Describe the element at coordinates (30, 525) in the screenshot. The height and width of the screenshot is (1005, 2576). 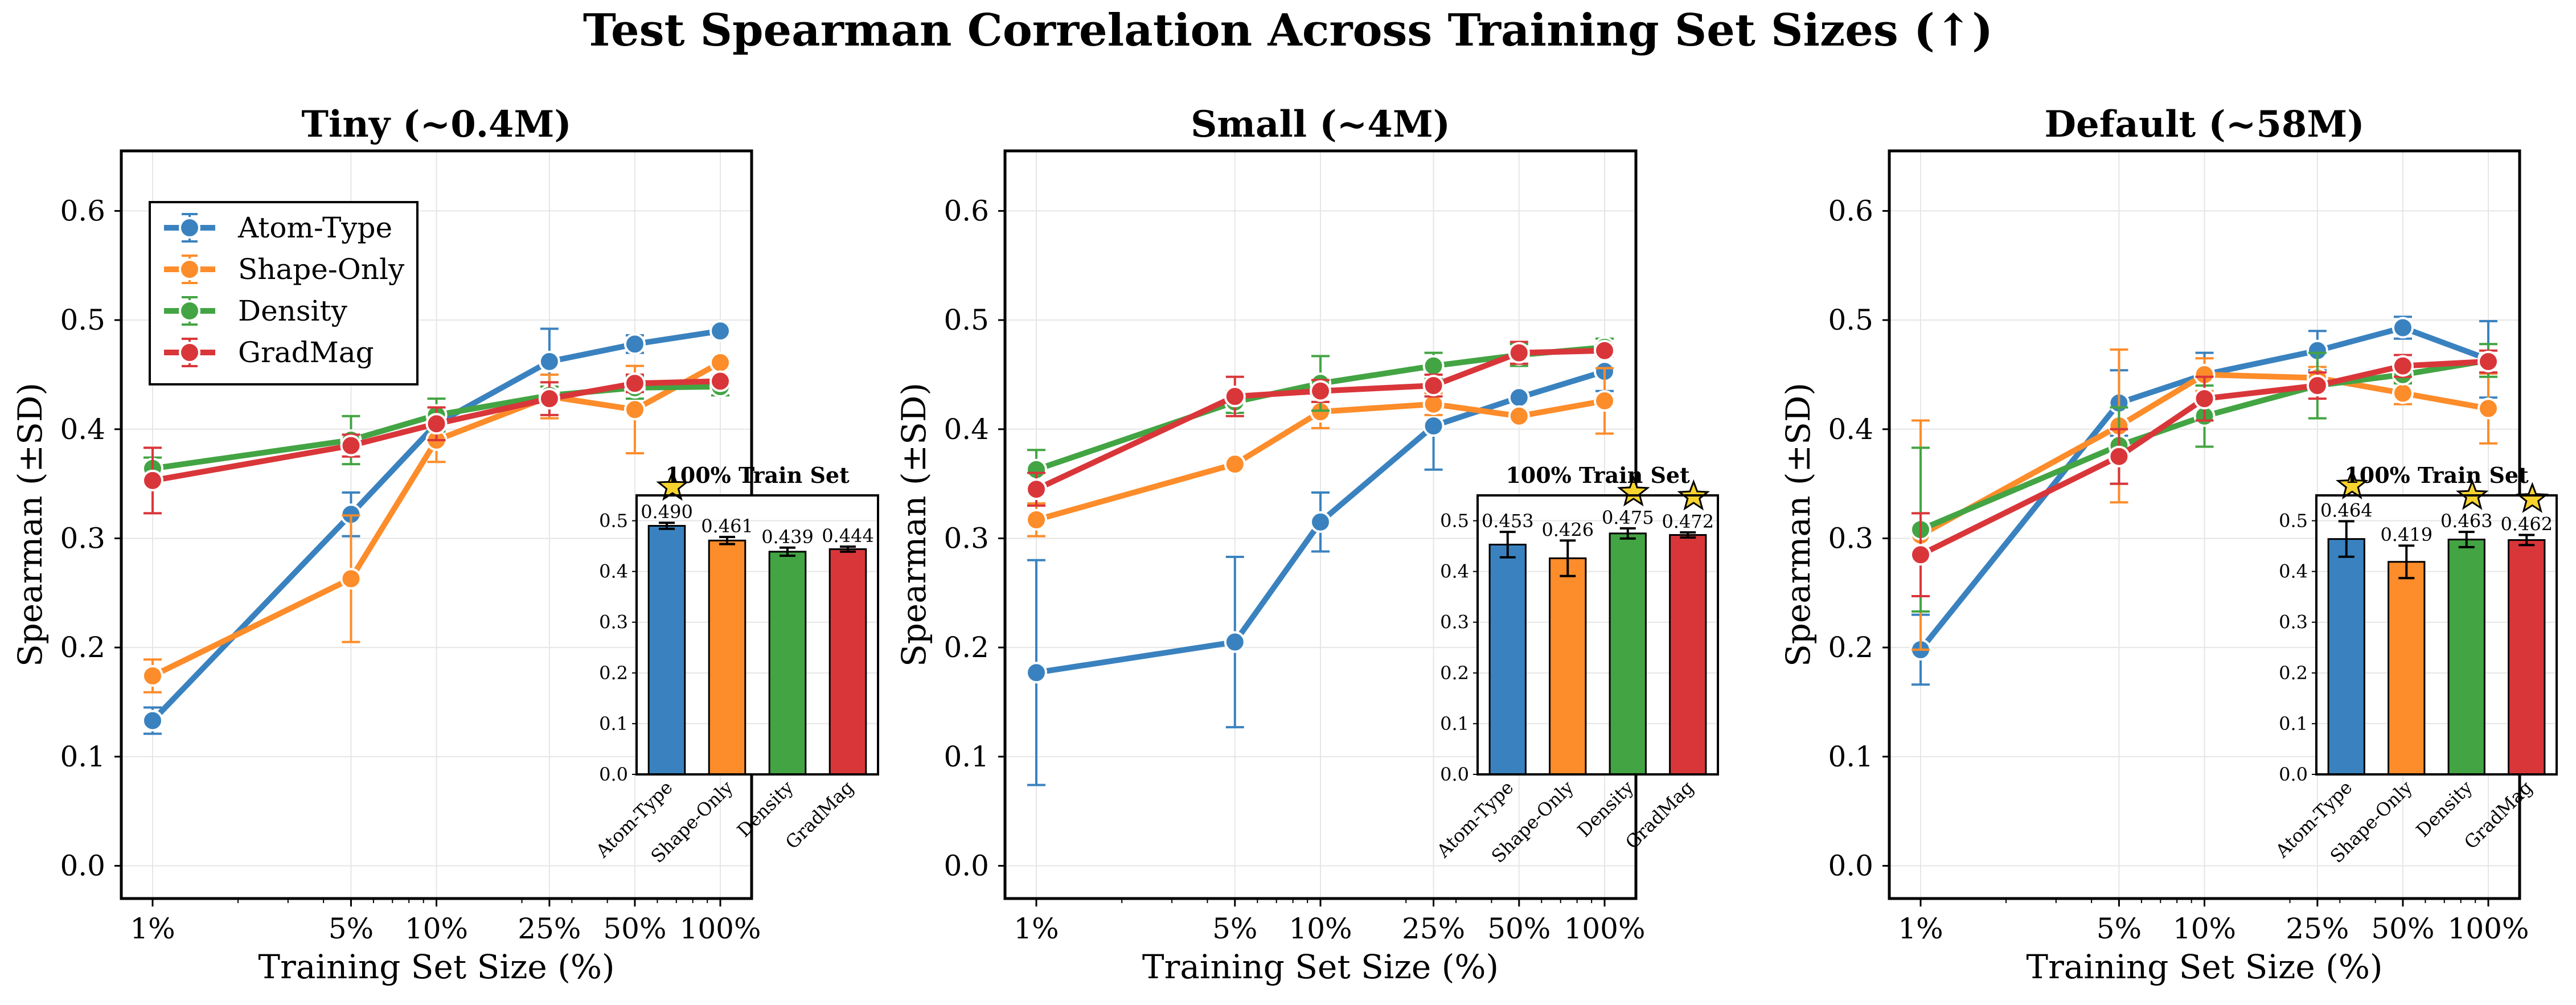
I see `y-axis-label: Spearman (±SD)` at that location.